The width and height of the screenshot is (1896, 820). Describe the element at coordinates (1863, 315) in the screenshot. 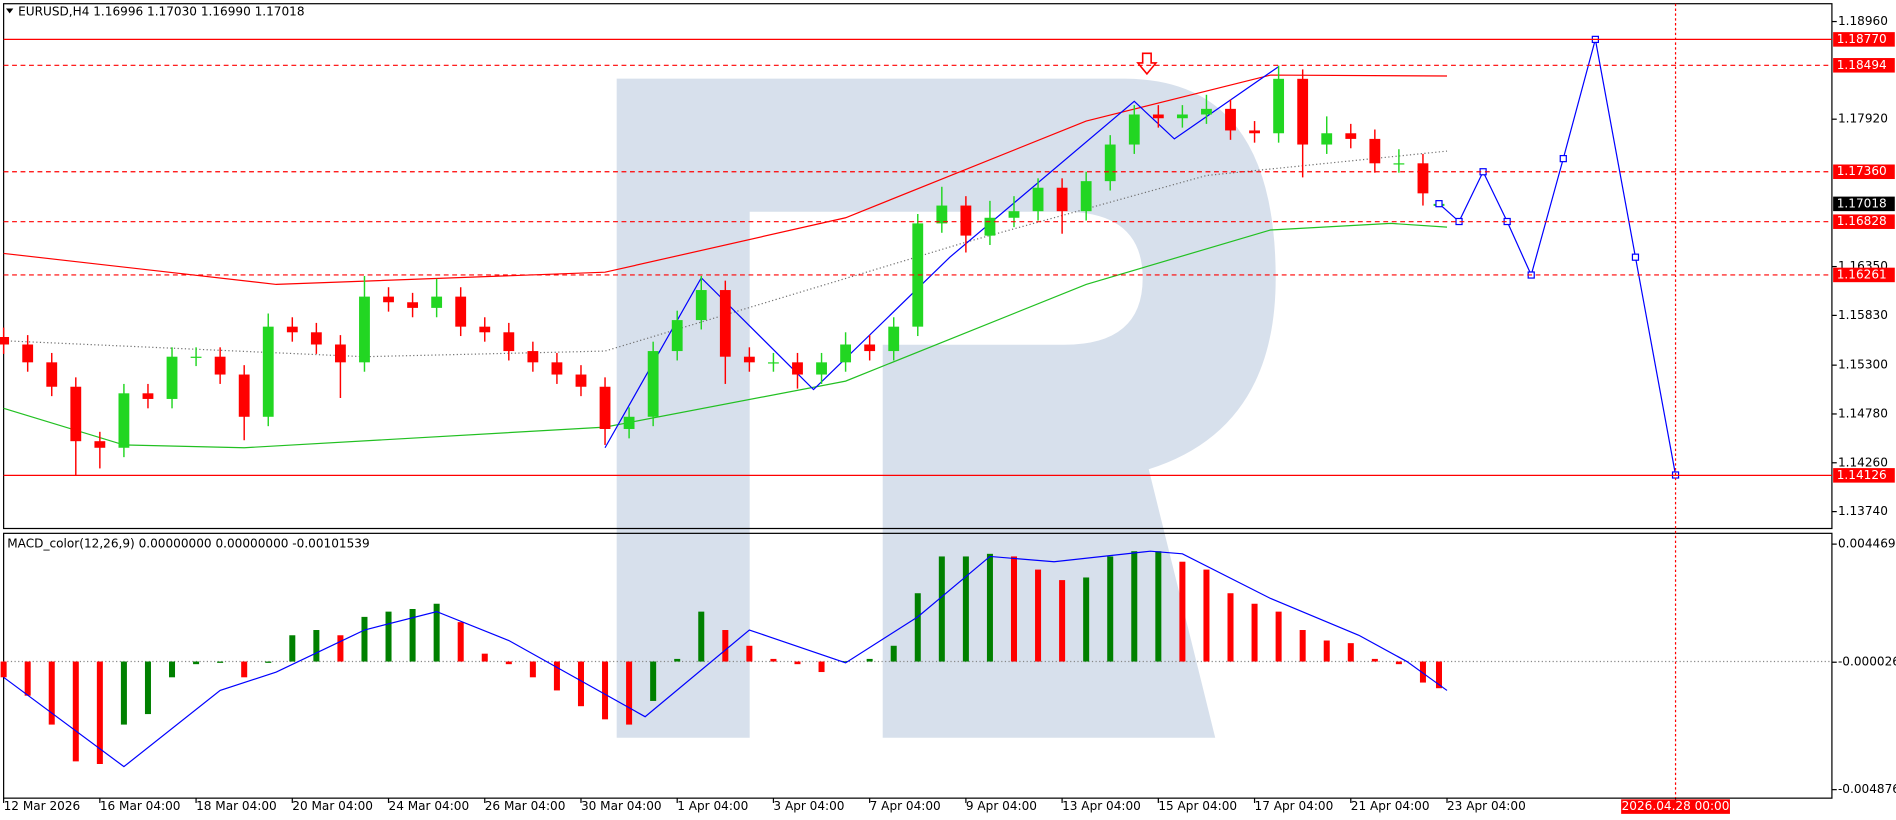

I see `y-tick-label: 1.15830` at that location.